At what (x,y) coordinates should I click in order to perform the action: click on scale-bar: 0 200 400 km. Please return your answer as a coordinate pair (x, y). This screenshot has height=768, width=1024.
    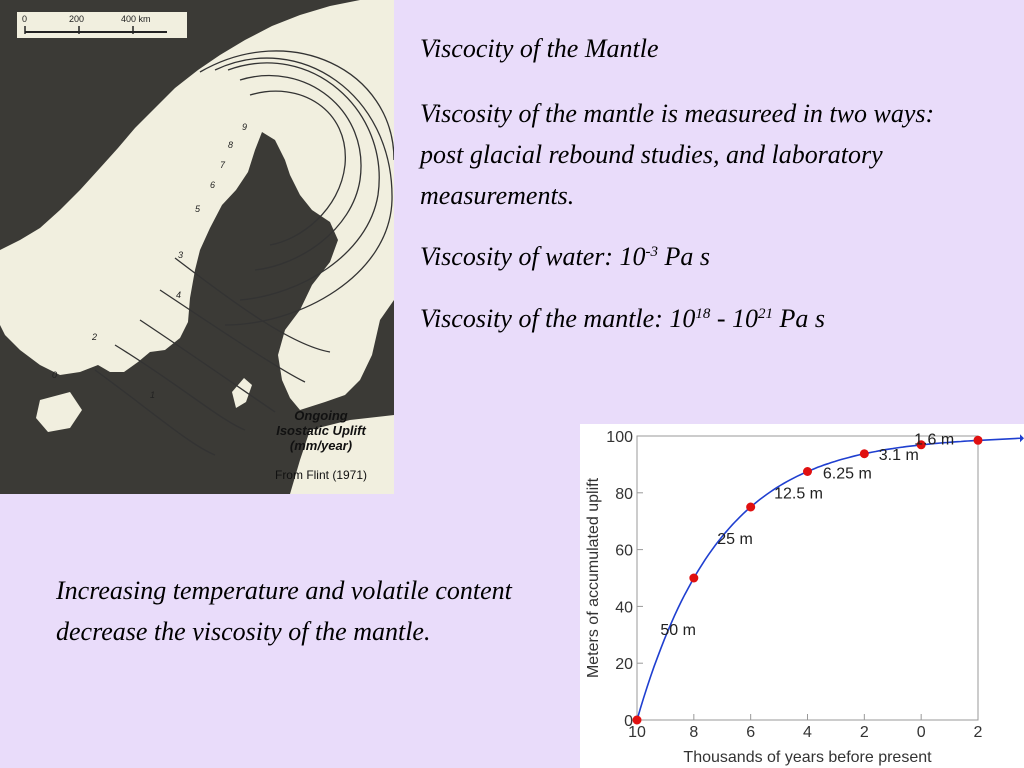
    Looking at the image, I should click on (102, 25).